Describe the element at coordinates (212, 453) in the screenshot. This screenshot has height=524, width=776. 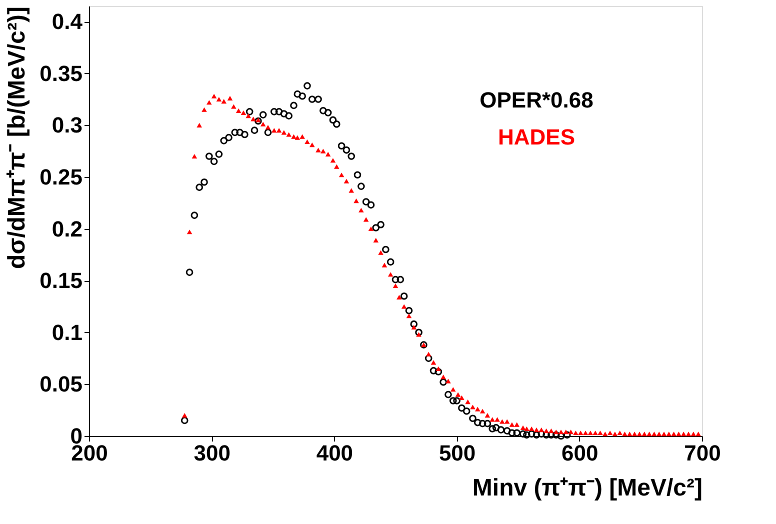
I see `x-tick-label: 300` at that location.